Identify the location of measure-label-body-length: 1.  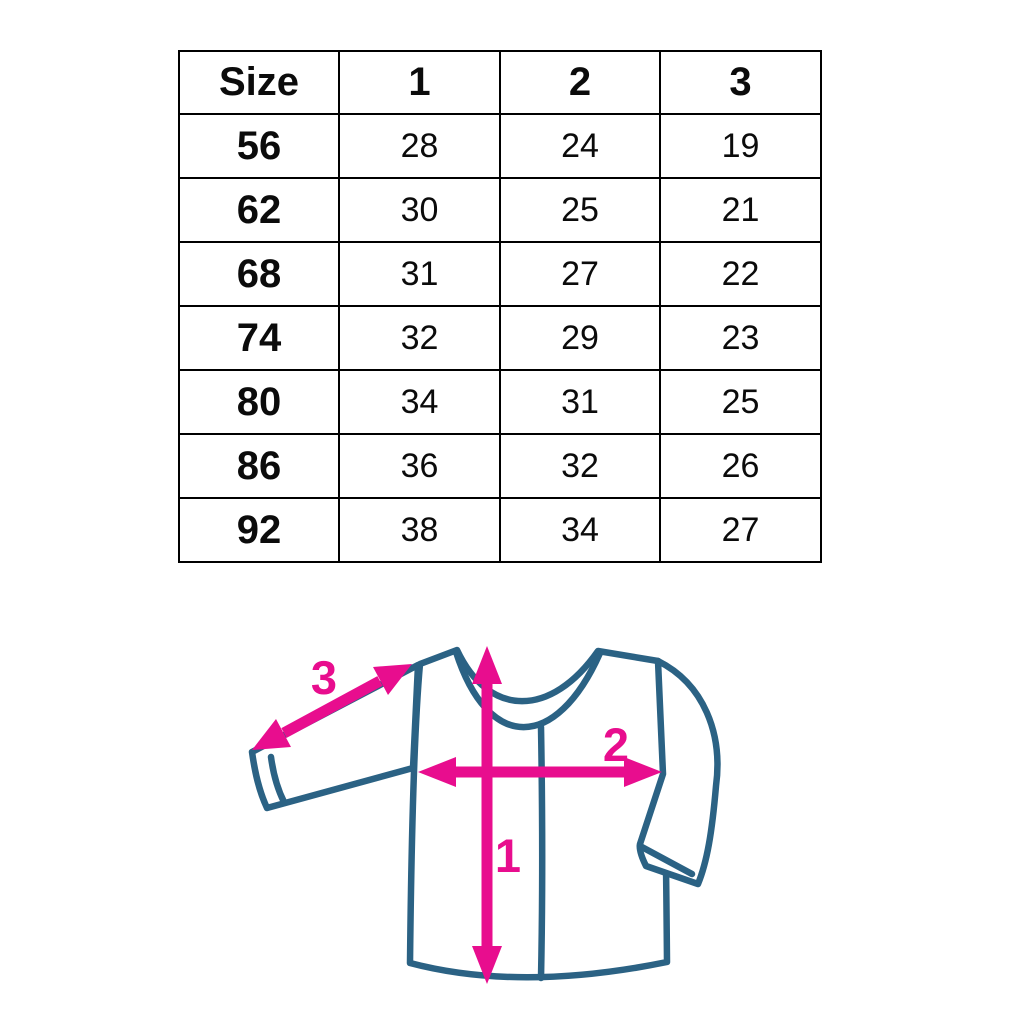
(508, 855).